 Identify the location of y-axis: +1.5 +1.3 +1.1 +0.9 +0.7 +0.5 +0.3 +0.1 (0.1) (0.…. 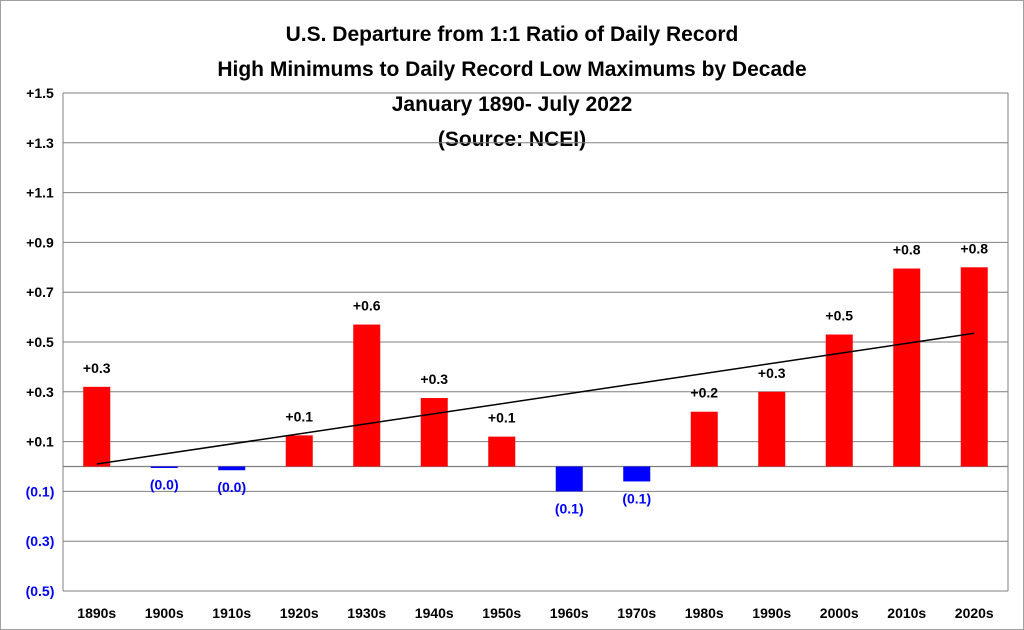
(40, 342).